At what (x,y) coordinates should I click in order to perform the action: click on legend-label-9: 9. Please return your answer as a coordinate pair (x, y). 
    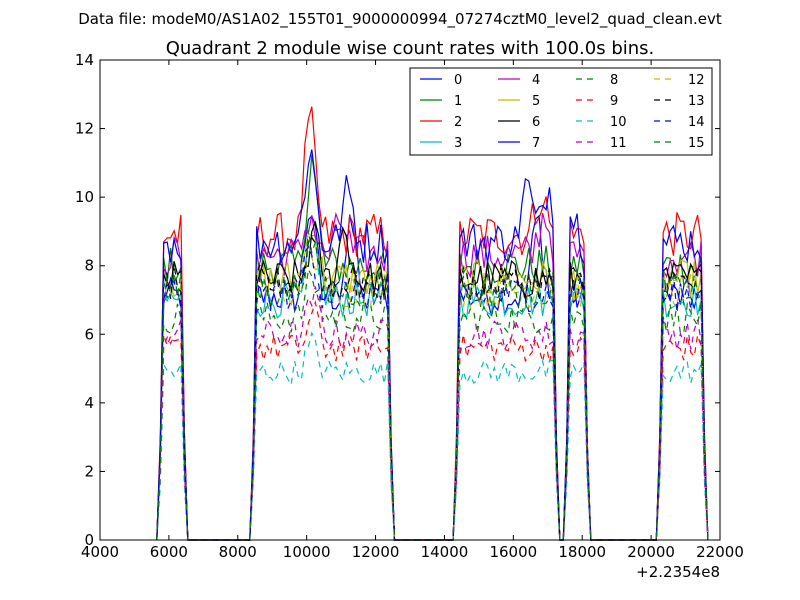
    Looking at the image, I should click on (614, 101).